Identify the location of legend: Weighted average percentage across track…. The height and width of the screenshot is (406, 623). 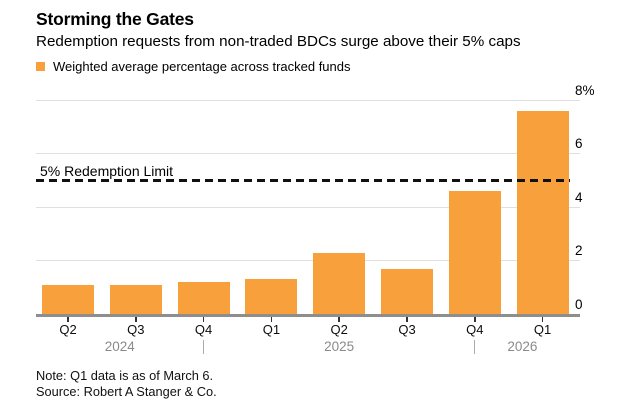
(193, 66).